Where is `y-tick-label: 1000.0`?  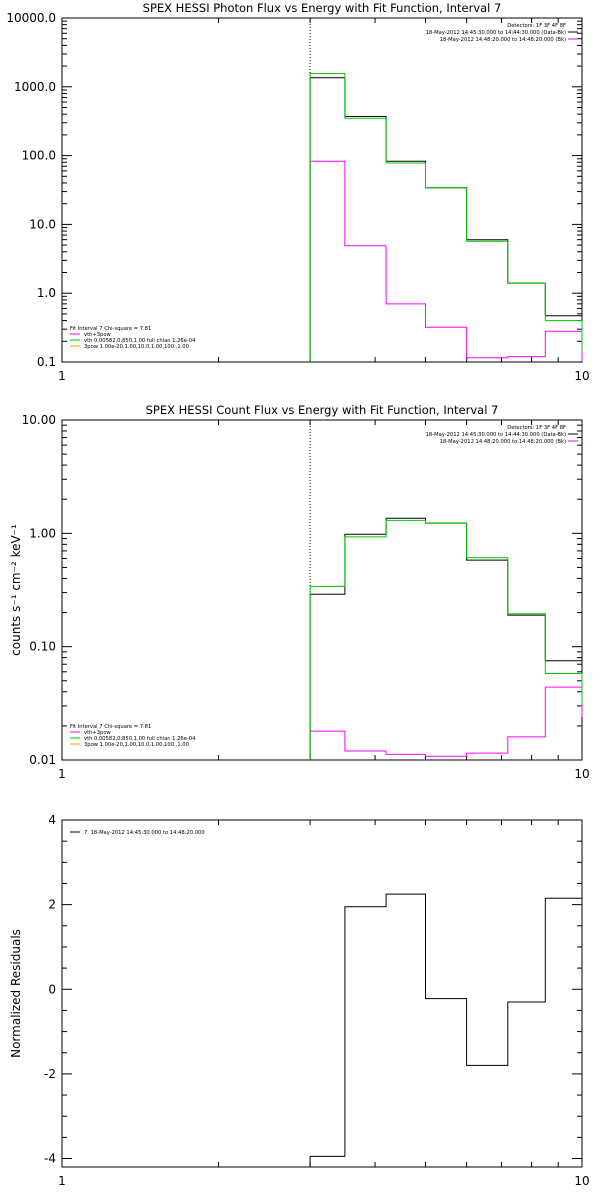
y-tick-label: 1000.0 is located at coordinates (35, 87).